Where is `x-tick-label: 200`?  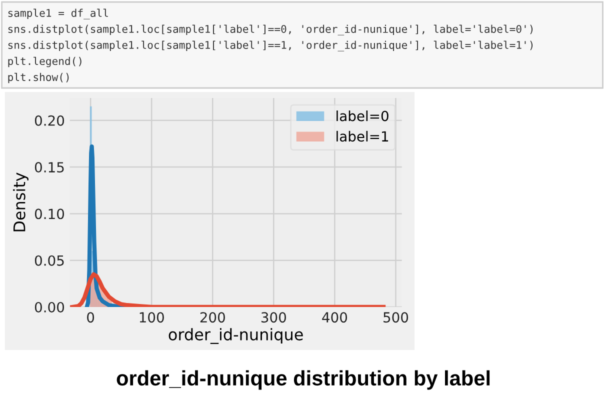
x-tick-label: 200 is located at coordinates (212, 317).